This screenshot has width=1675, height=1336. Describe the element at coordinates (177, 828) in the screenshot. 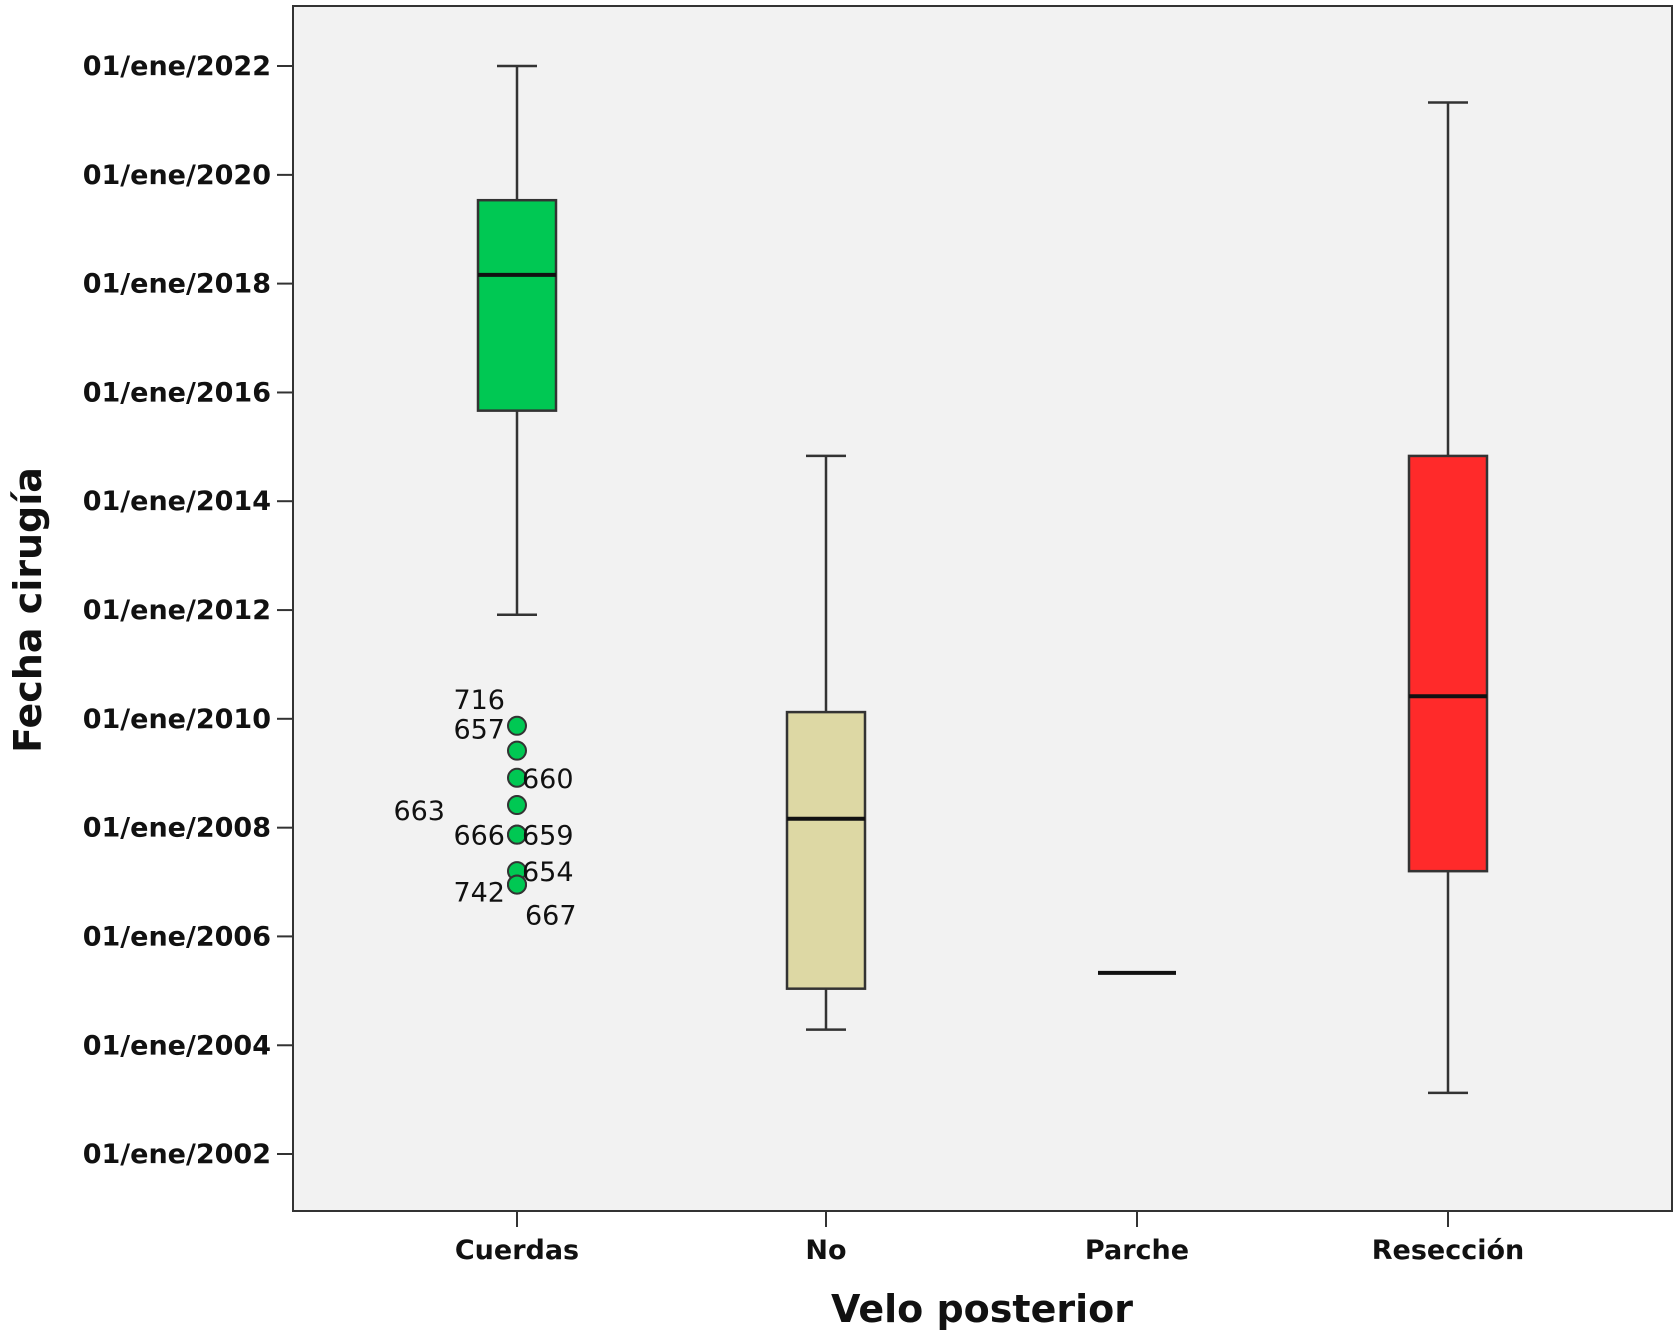

I see `y-tick-label: 01/ene/2008` at that location.